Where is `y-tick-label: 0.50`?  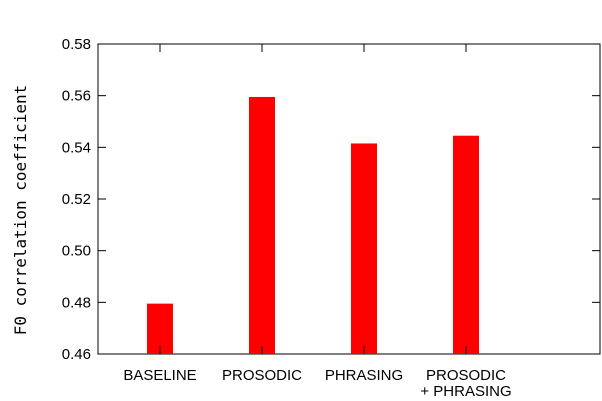 y-tick-label: 0.50 is located at coordinates (76, 251).